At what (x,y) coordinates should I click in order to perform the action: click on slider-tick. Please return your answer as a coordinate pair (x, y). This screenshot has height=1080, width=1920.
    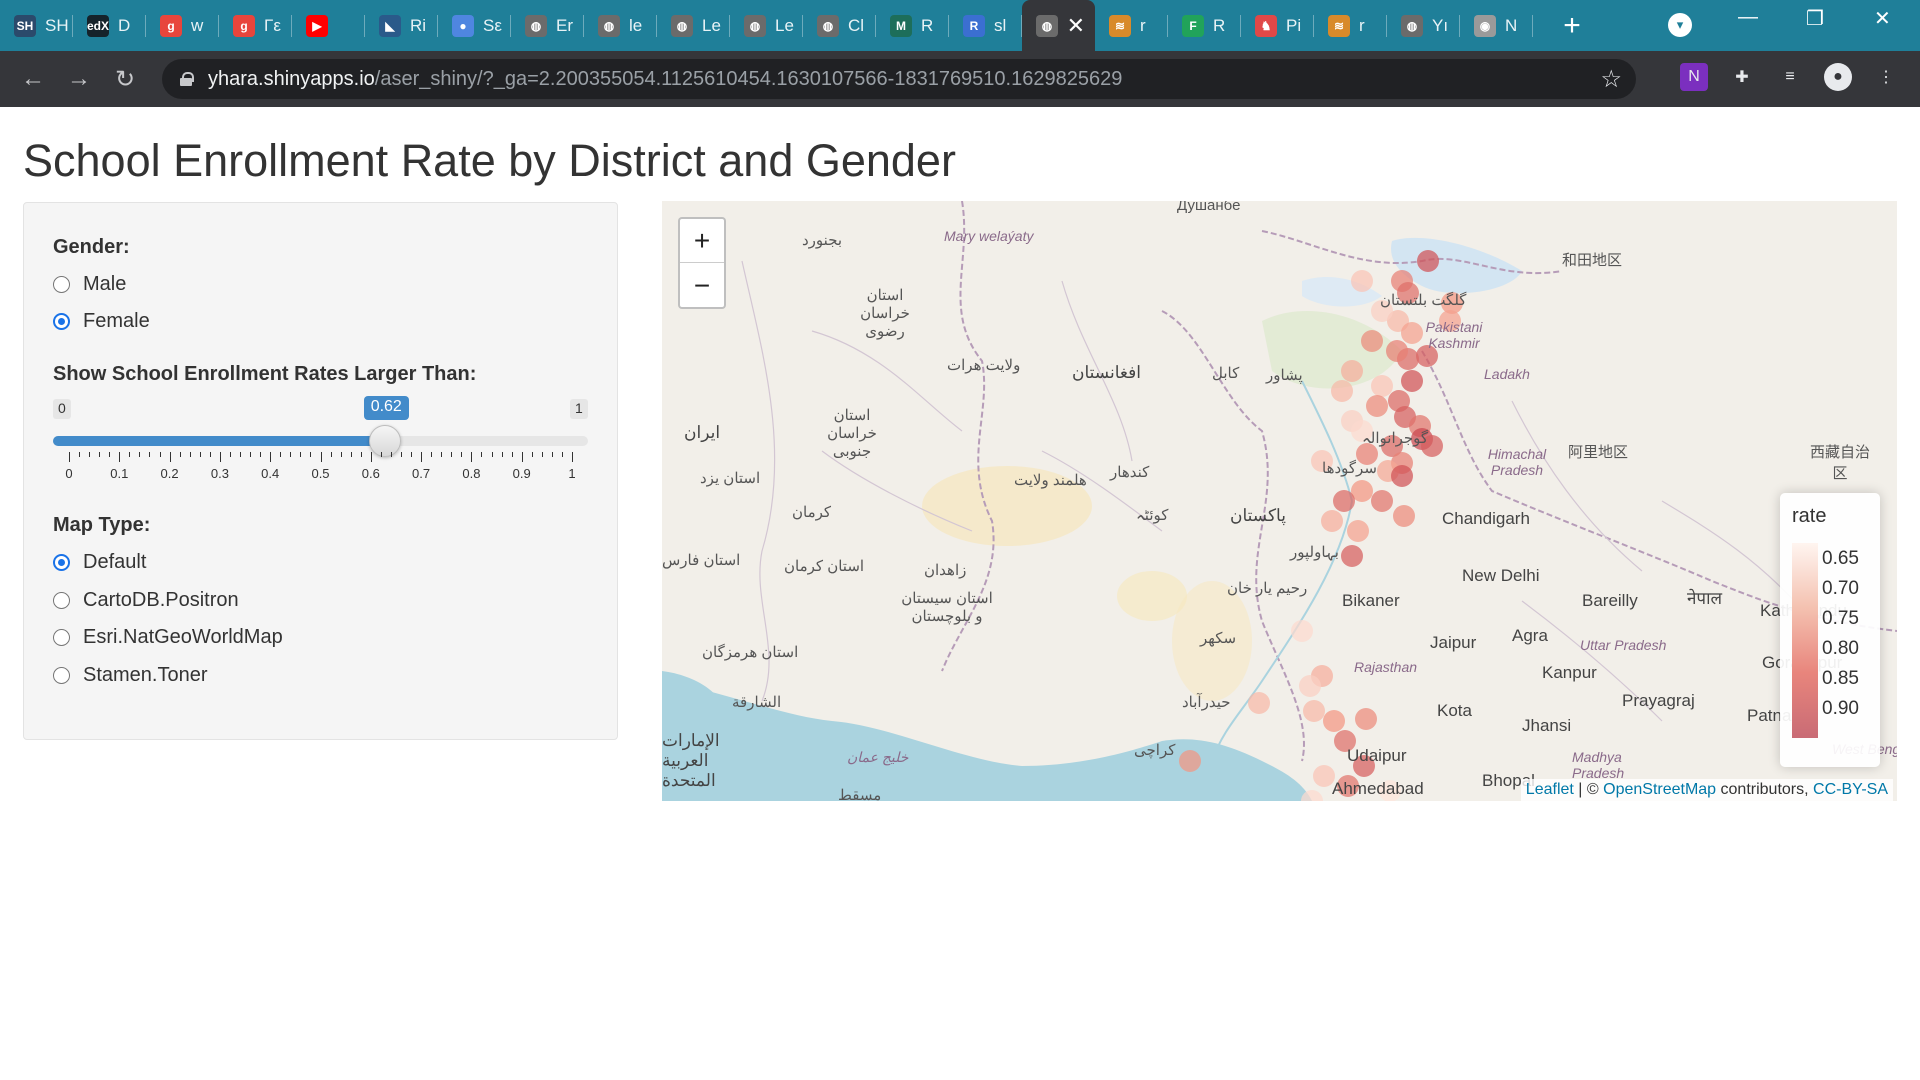
    Looking at the image, I should click on (210, 454).